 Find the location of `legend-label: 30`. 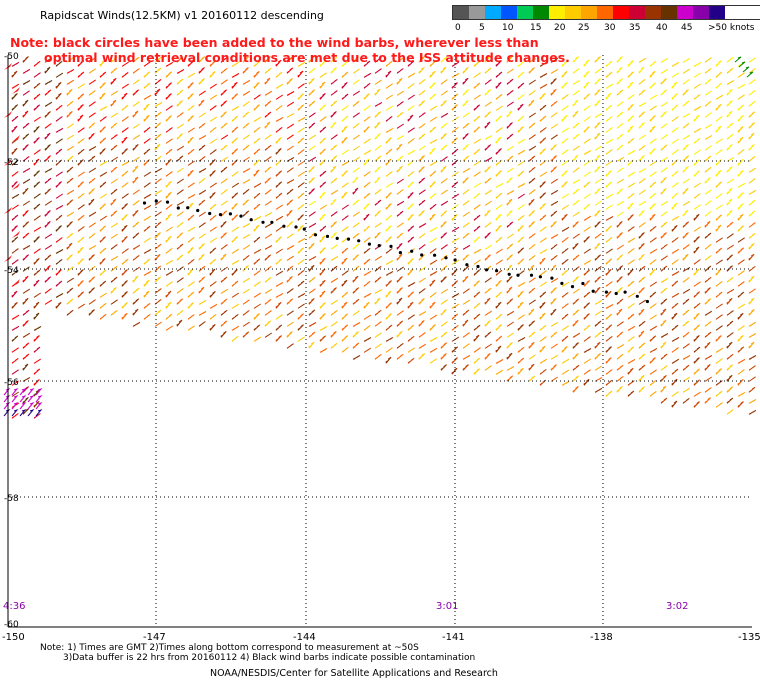

legend-label: 30 is located at coordinates (610, 28).